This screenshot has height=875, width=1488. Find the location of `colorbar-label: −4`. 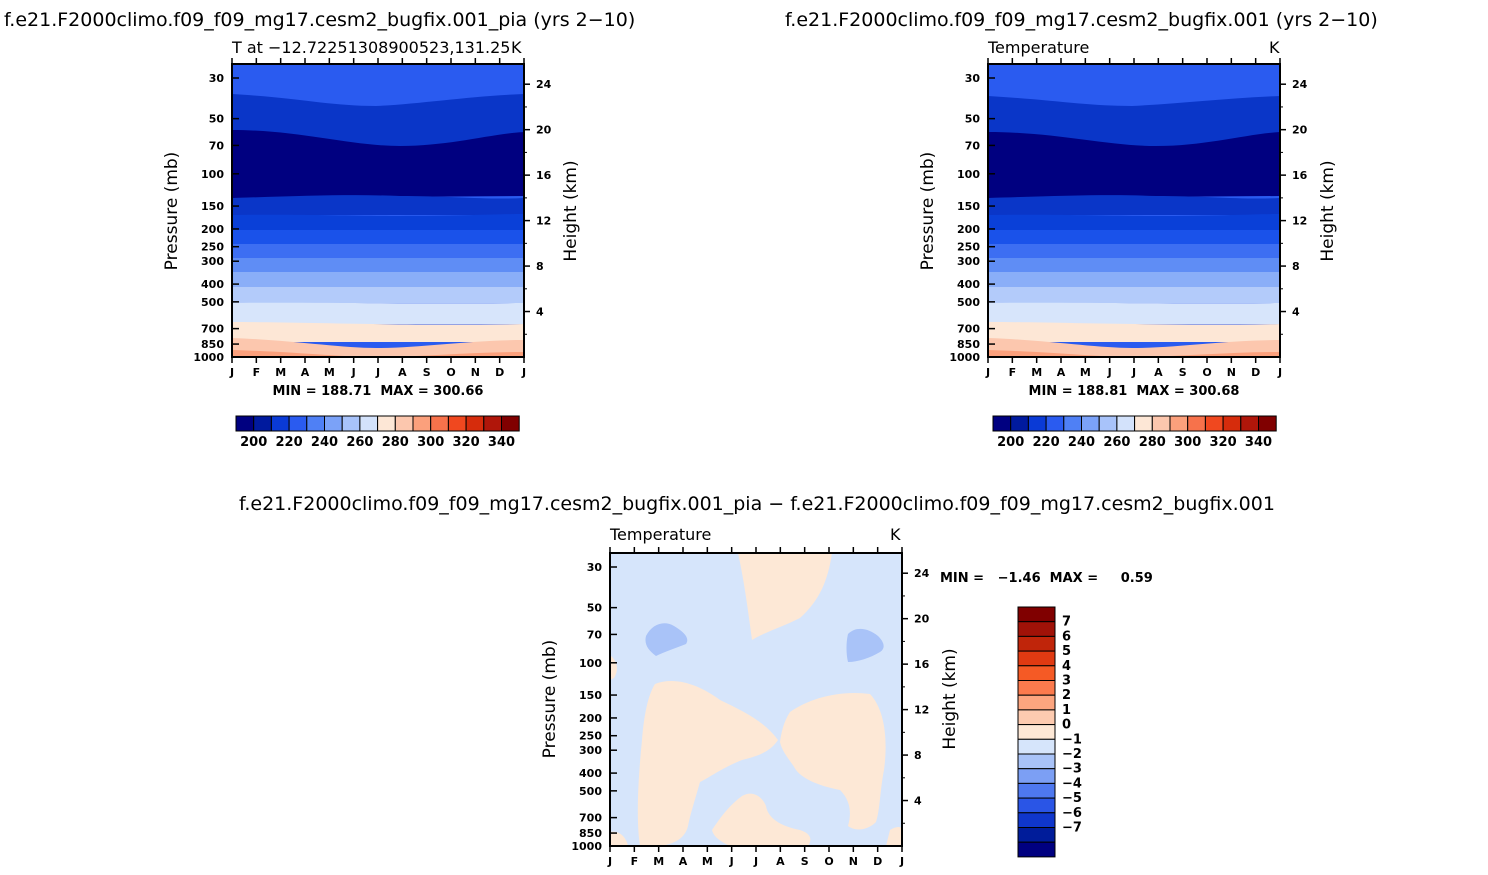

colorbar-label: −4 is located at coordinates (1072, 783).